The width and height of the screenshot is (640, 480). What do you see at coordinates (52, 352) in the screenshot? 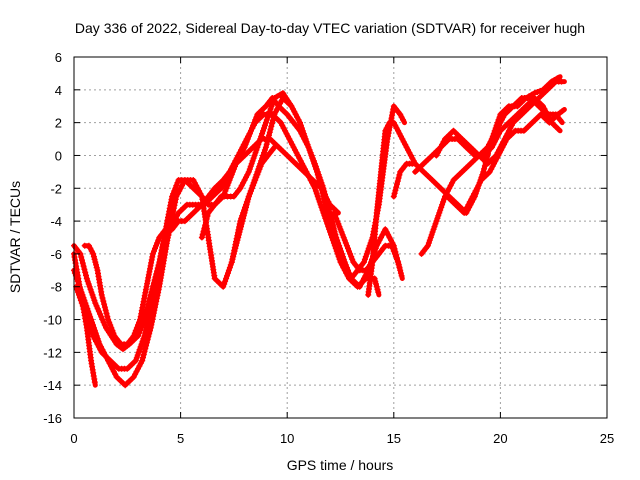
I see `y-tick-label: -12` at bounding box center [52, 352].